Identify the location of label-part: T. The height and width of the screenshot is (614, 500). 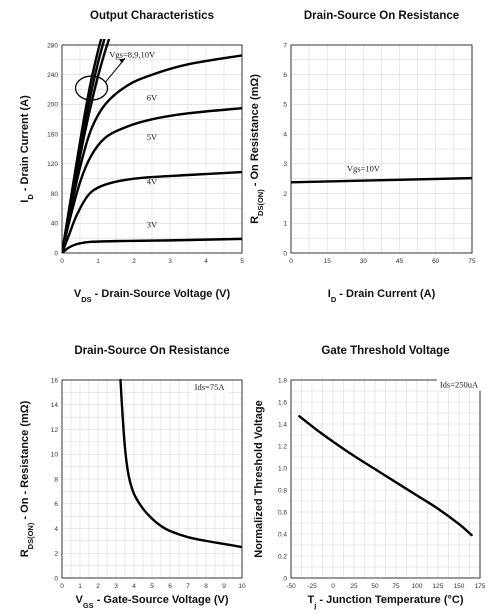
(310, 600).